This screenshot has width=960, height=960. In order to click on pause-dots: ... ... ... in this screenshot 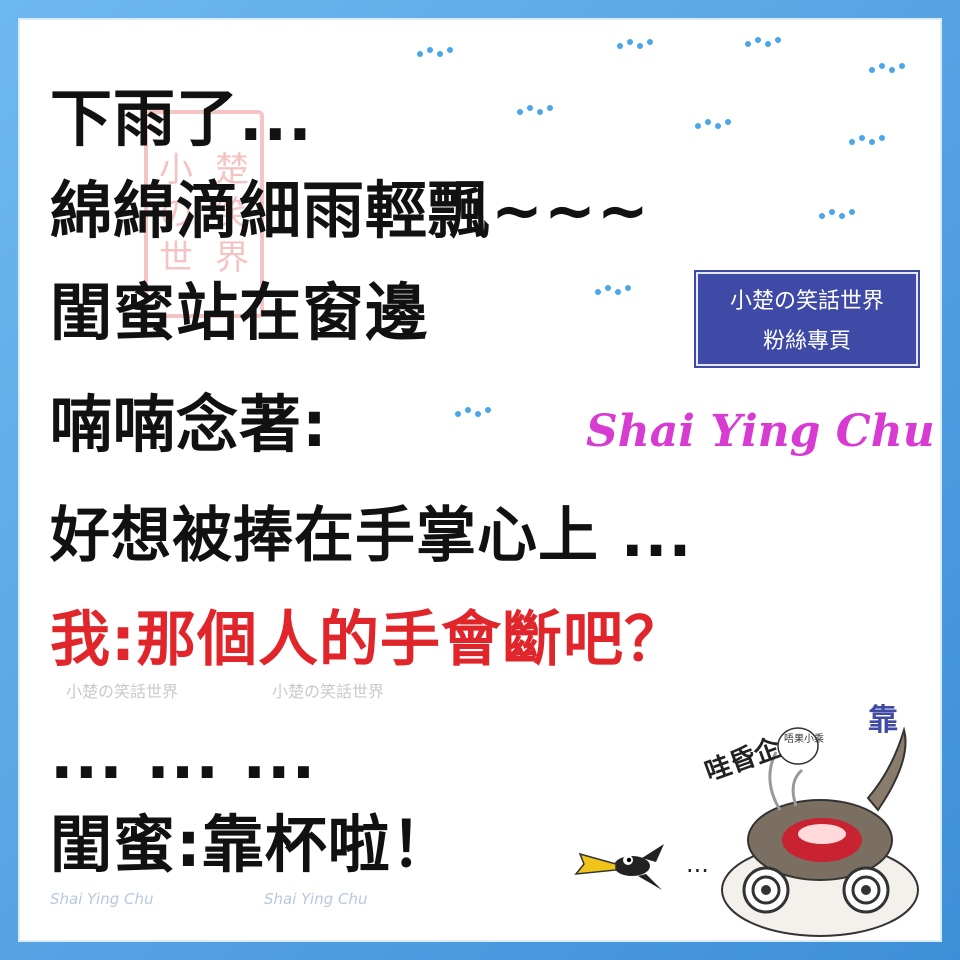, I will do `click(183, 757)`.